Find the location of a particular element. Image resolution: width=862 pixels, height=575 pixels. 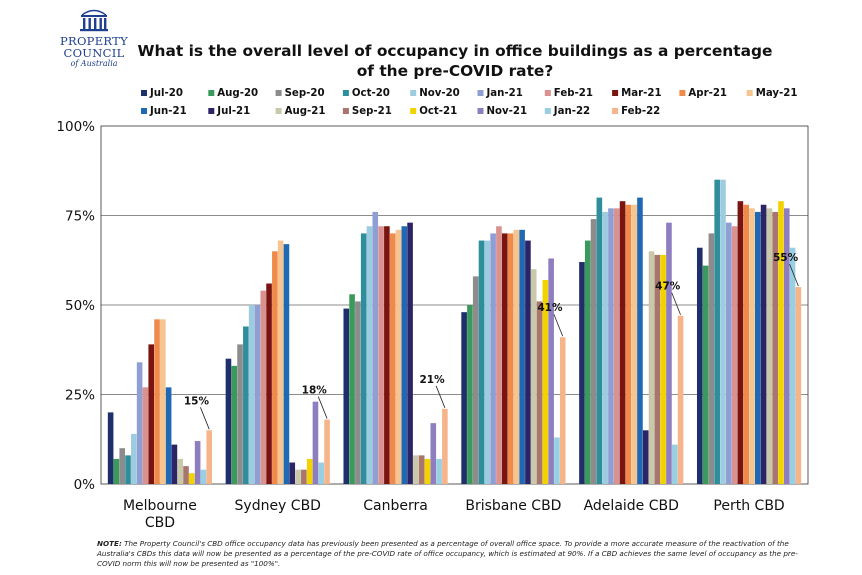

legend-label: Sep-20 is located at coordinates (305, 93).